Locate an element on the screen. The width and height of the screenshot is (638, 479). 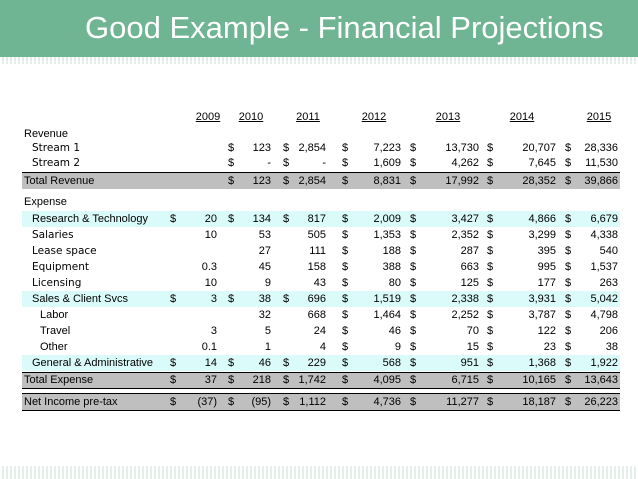
cell-value: 287 is located at coordinates (469, 251).